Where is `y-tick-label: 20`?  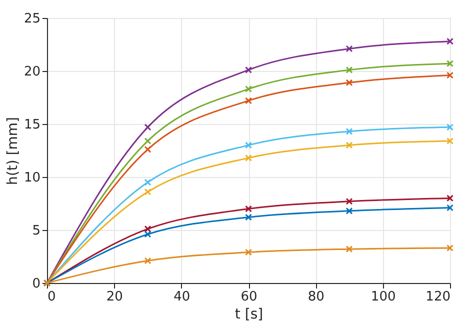 y-tick-label: 20 is located at coordinates (32, 72).